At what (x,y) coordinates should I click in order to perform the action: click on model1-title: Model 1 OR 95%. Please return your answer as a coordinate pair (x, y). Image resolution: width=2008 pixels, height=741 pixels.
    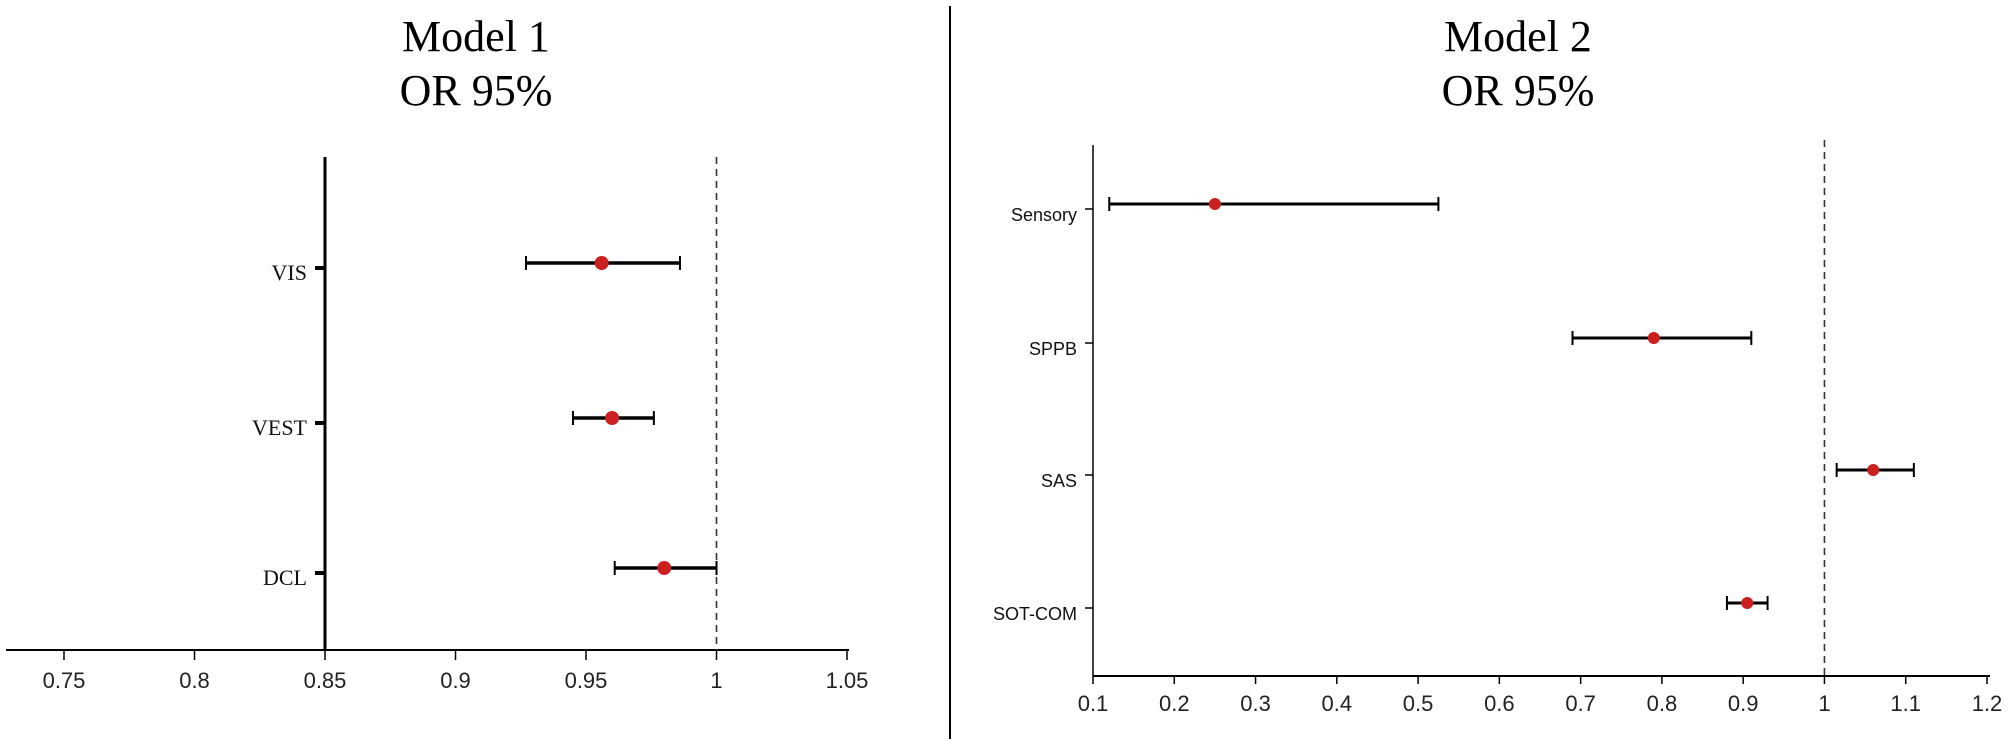
    Looking at the image, I should click on (476, 64).